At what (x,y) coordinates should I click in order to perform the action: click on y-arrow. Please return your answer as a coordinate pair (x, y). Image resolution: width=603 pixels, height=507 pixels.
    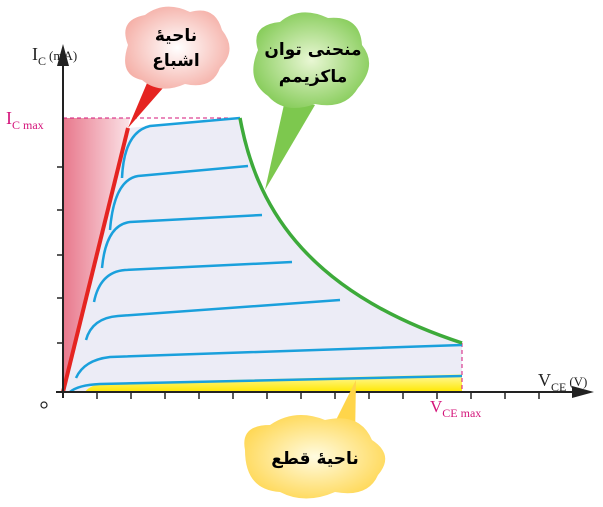
    Looking at the image, I should click on (63, 55).